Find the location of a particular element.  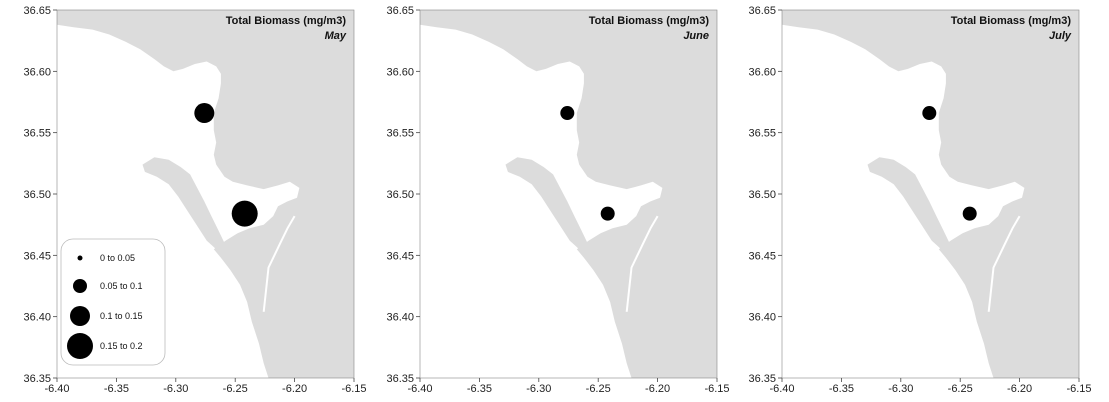

legend-label: 0 to 0.05 is located at coordinates (117, 258).